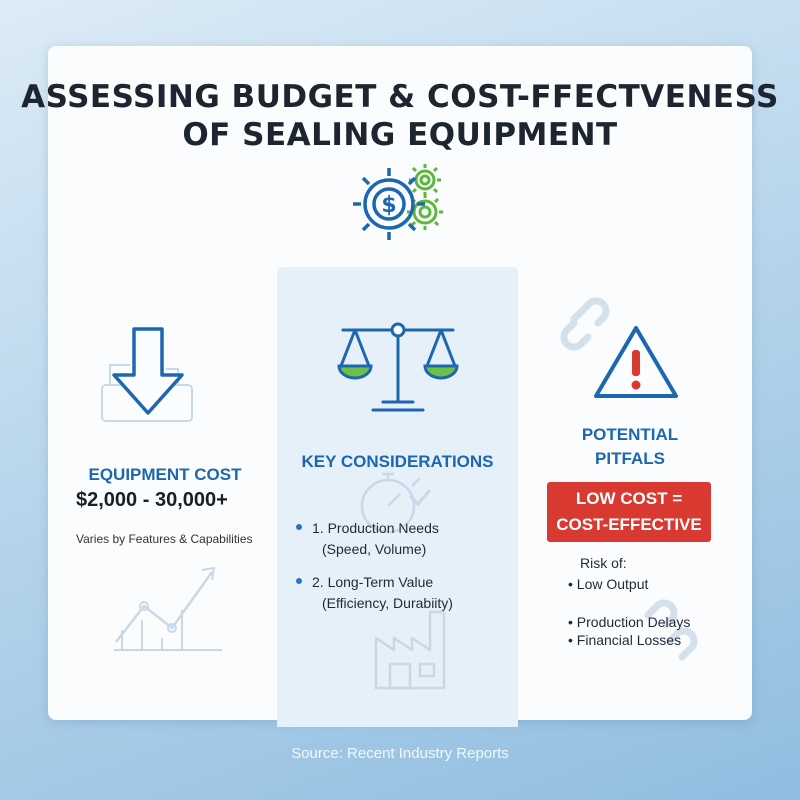 The height and width of the screenshot is (800, 800). I want to click on consideration-label: 2. Long-Term Value, so click(373, 582).